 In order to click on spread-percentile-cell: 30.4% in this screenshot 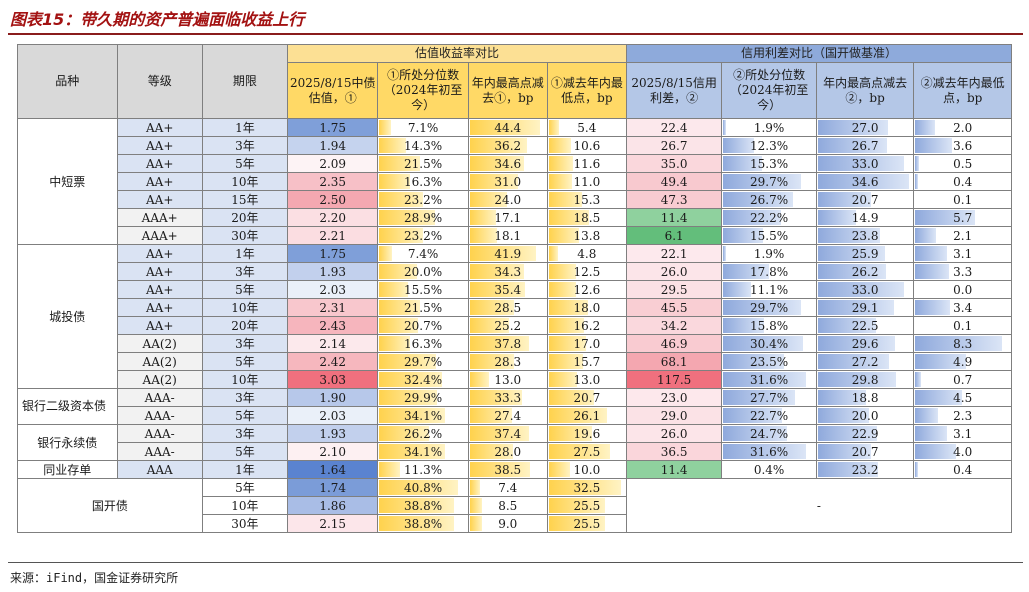, I will do `click(769, 343)`.